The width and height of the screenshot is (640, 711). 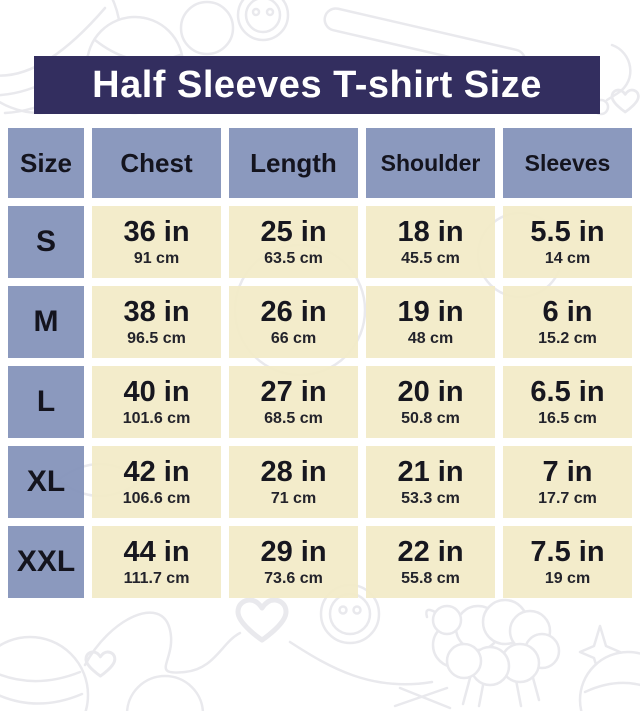 What do you see at coordinates (156, 163) in the screenshot?
I see `column-header-chest: Chest` at bounding box center [156, 163].